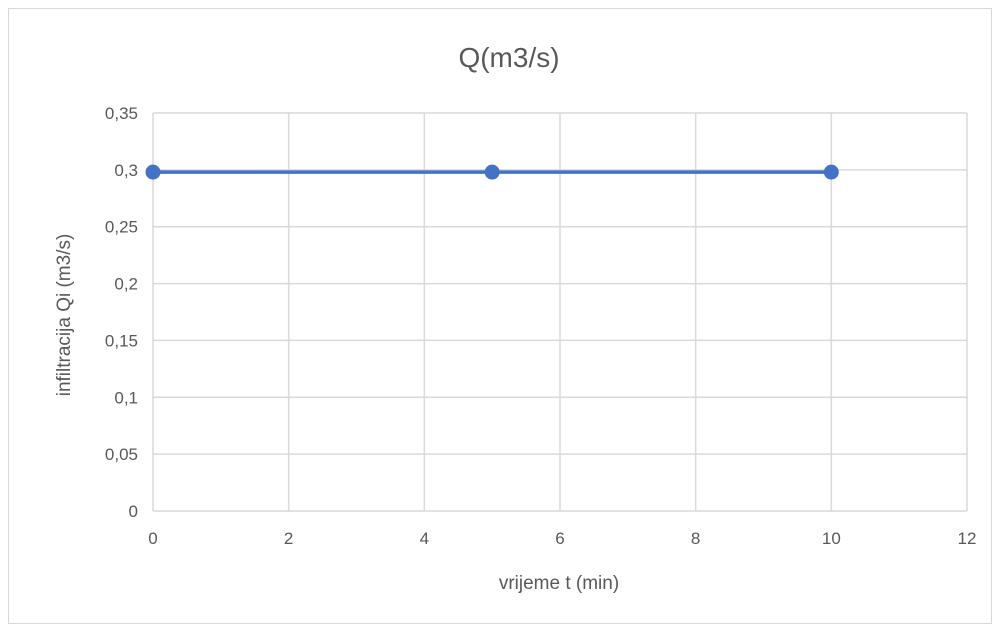 This screenshot has width=998, height=631. I want to click on x-axis-title: vrijeme t (min), so click(559, 583).